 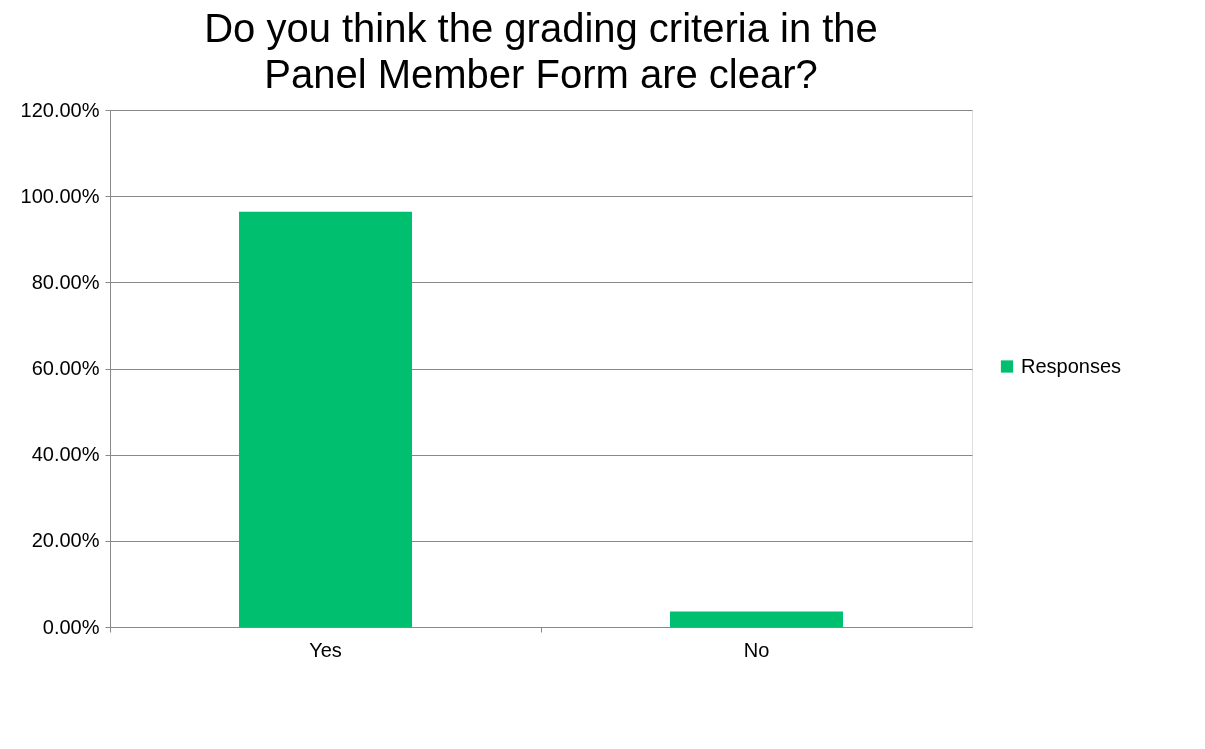 What do you see at coordinates (60, 195) in the screenshot?
I see `y-tick-label: 100.00%` at bounding box center [60, 195].